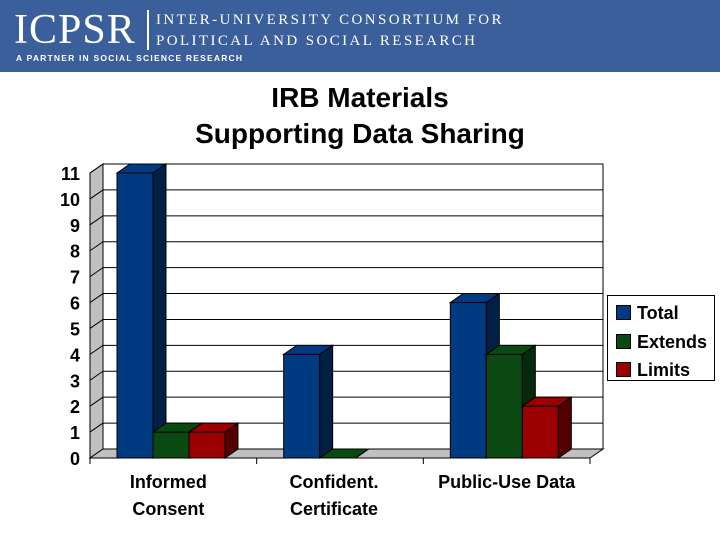 The image size is (720, 540). I want to click on legend-item-extends: Extends, so click(661, 342).